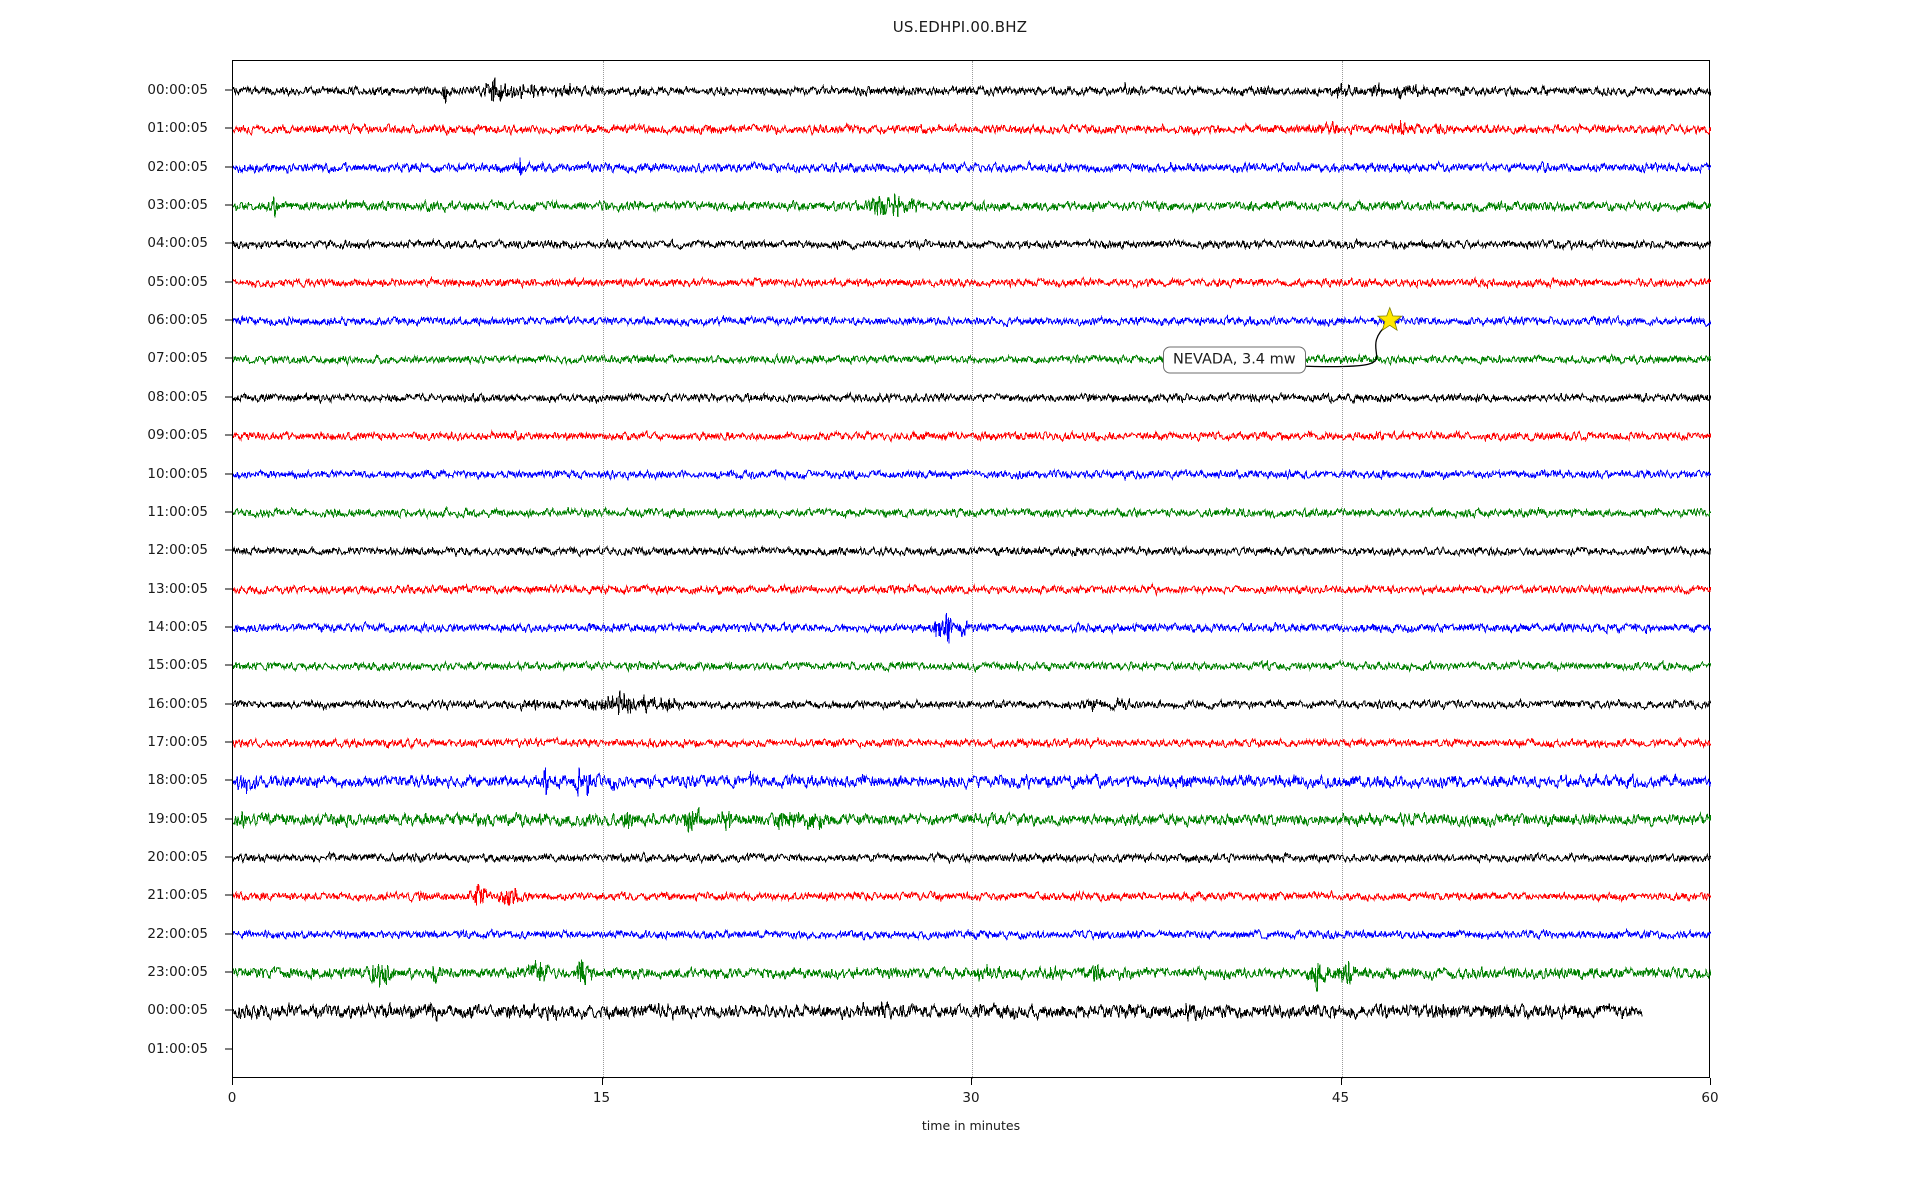 The image size is (1920, 1200). I want to click on event-annotation-label: NEVADA, 3.4 mw, so click(1234, 360).